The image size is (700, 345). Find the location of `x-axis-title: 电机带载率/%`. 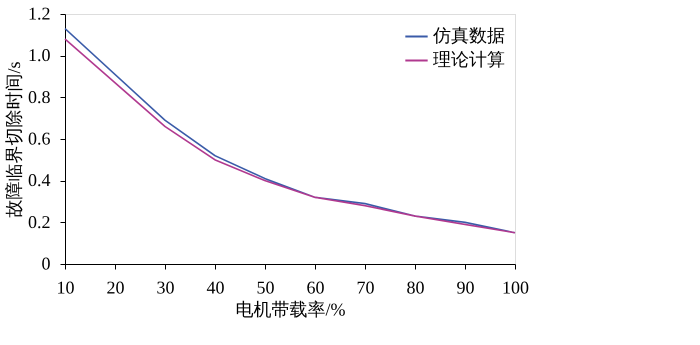

x-axis-title: 电机带载率/% is located at coordinates (291, 310).